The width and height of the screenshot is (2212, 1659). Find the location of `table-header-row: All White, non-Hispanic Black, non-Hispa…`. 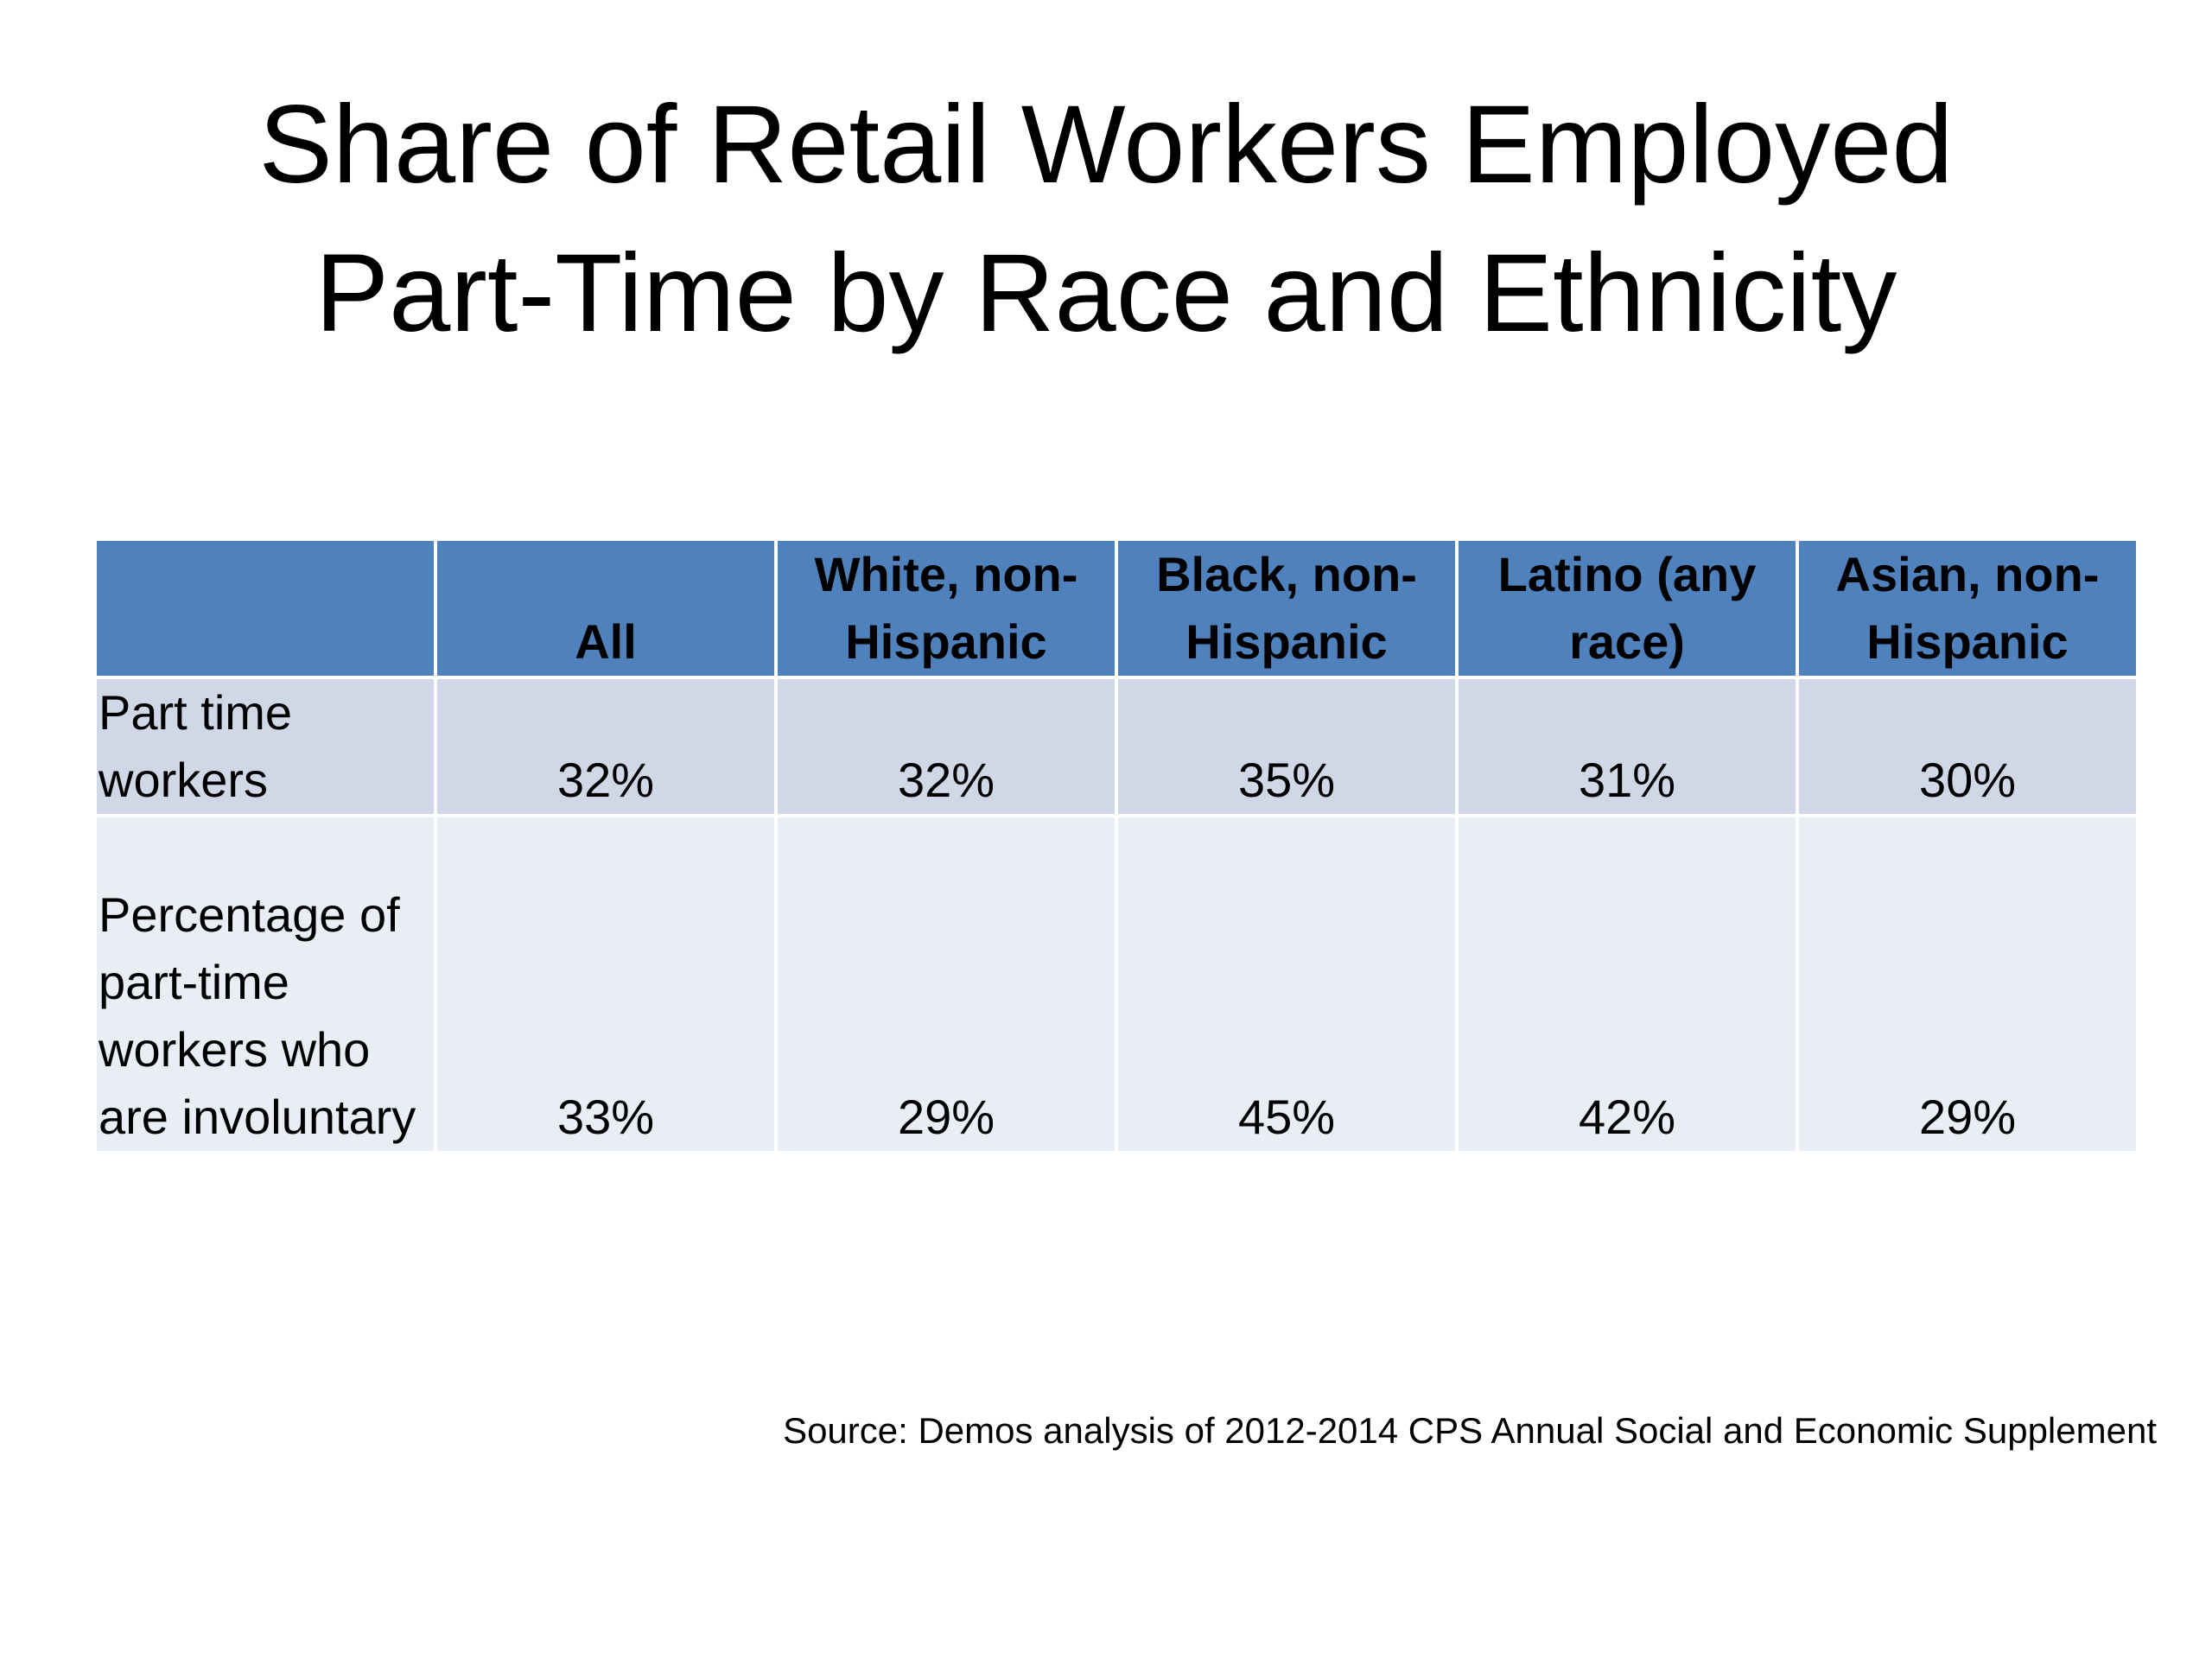

table-header-row: All White, non-Hispanic Black, non-Hispa… is located at coordinates (1116, 608).